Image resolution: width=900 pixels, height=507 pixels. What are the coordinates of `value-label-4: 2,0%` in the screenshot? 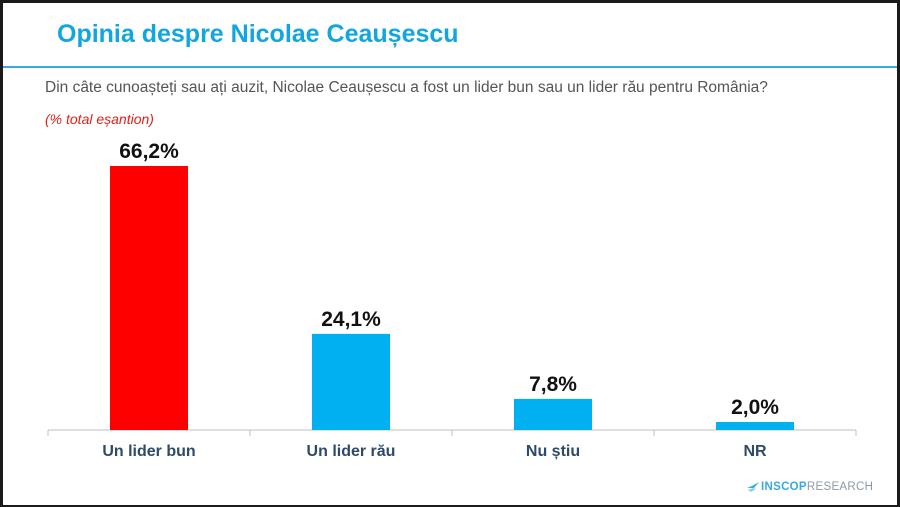 It's located at (755, 407).